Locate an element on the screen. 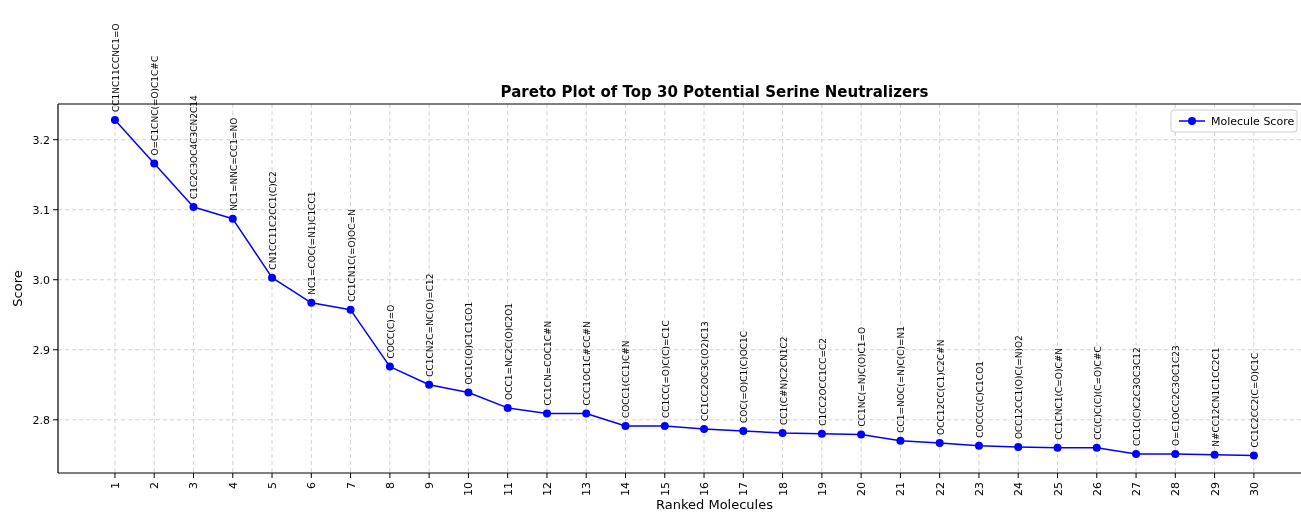  annotation: C1CC2OCC1CC=C2 is located at coordinates (822, 381).